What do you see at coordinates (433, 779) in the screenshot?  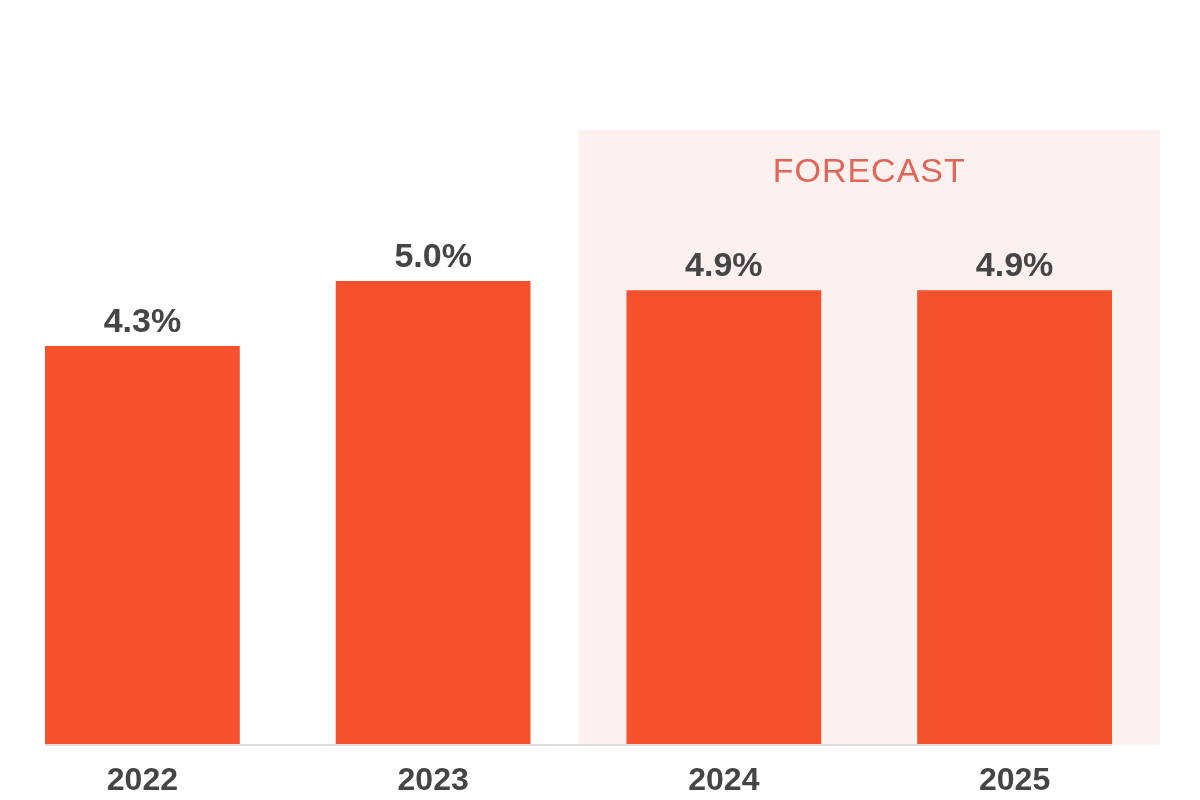 I see `x-tick-label: 2023` at bounding box center [433, 779].